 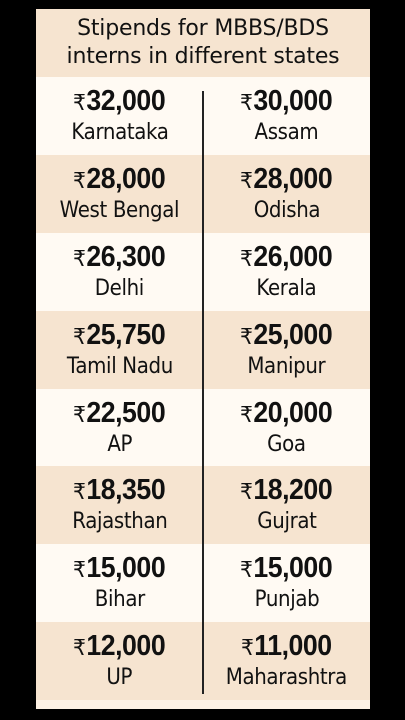 I want to click on table-row: ₹32,000 Karnataka ₹30,000 Assam, so click(x=203, y=116).